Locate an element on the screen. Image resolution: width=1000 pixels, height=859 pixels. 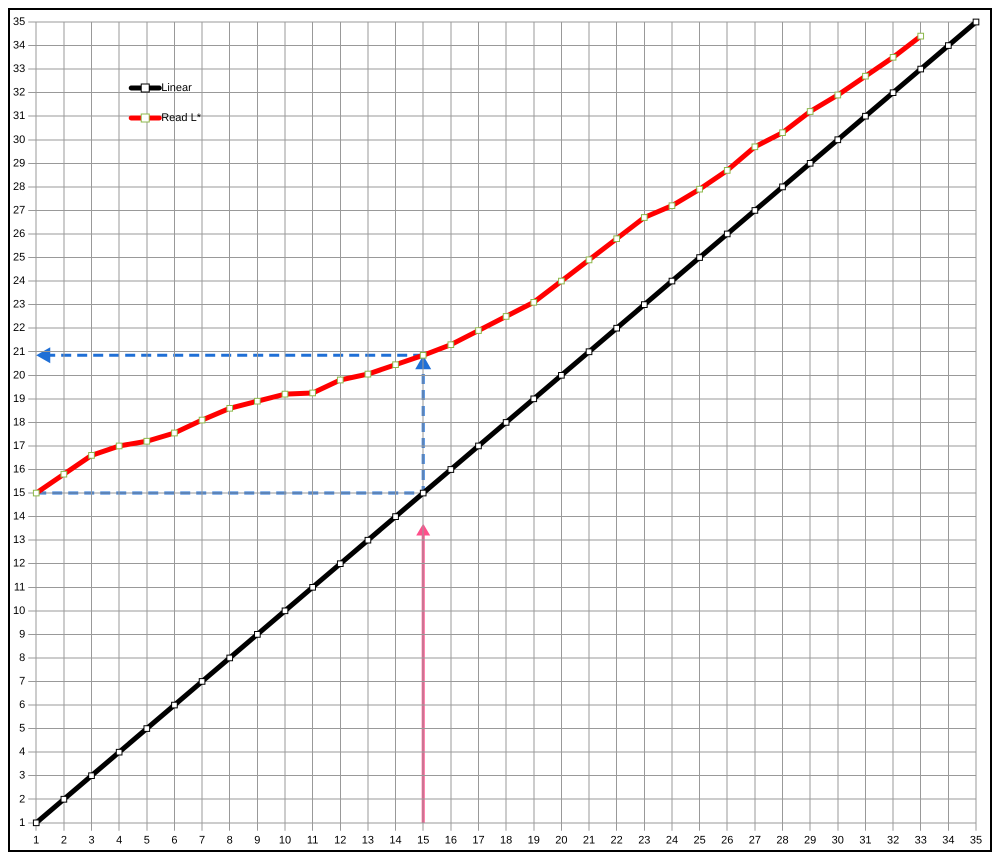
y-tick-label: 35 is located at coordinates (19, 22).